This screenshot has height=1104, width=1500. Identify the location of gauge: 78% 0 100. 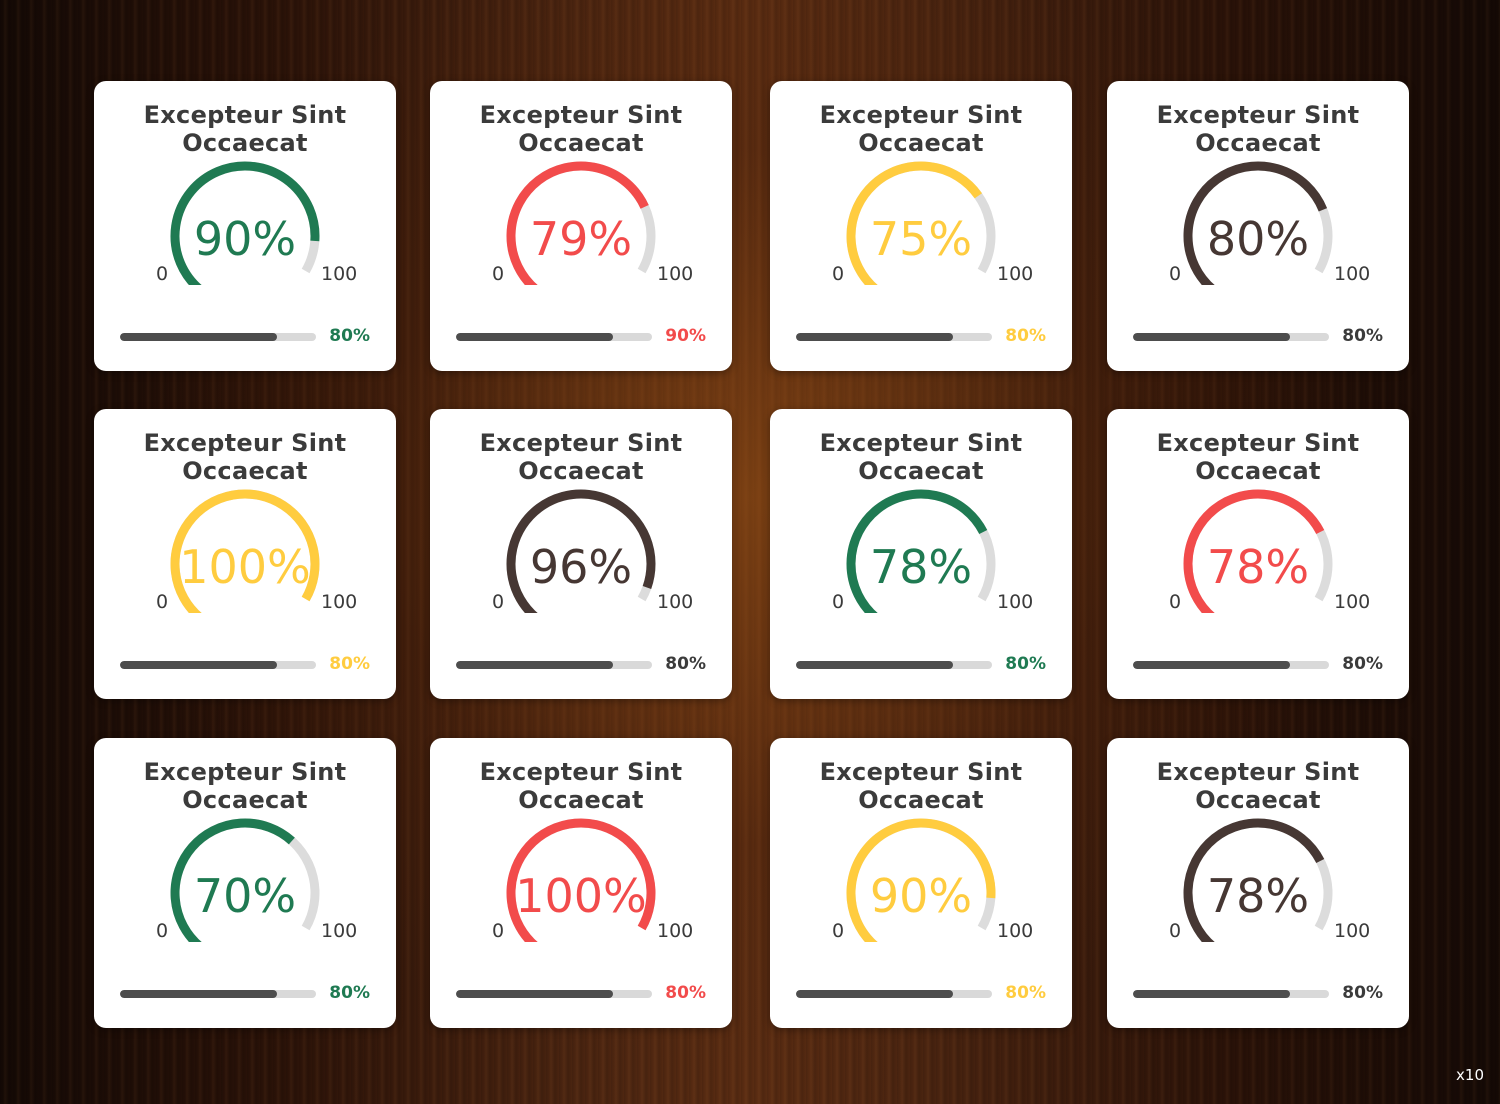
(1268, 882).